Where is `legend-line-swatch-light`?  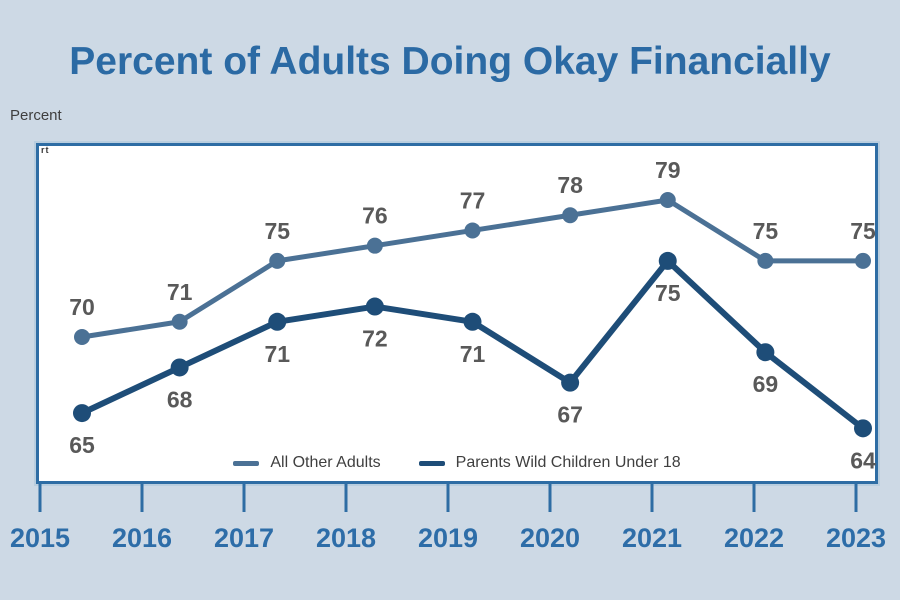 legend-line-swatch-light is located at coordinates (246, 463).